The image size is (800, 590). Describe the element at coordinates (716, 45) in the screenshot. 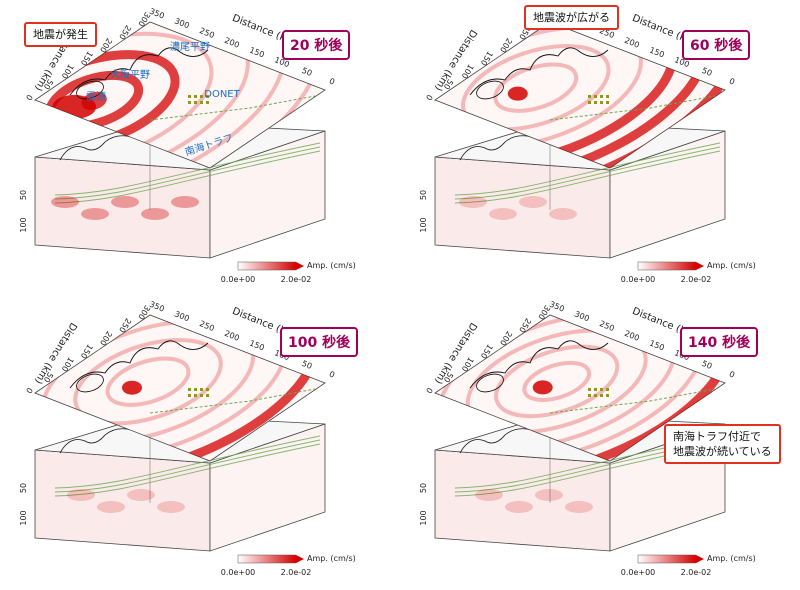

I see `time-badge: 60 秒後` at that location.